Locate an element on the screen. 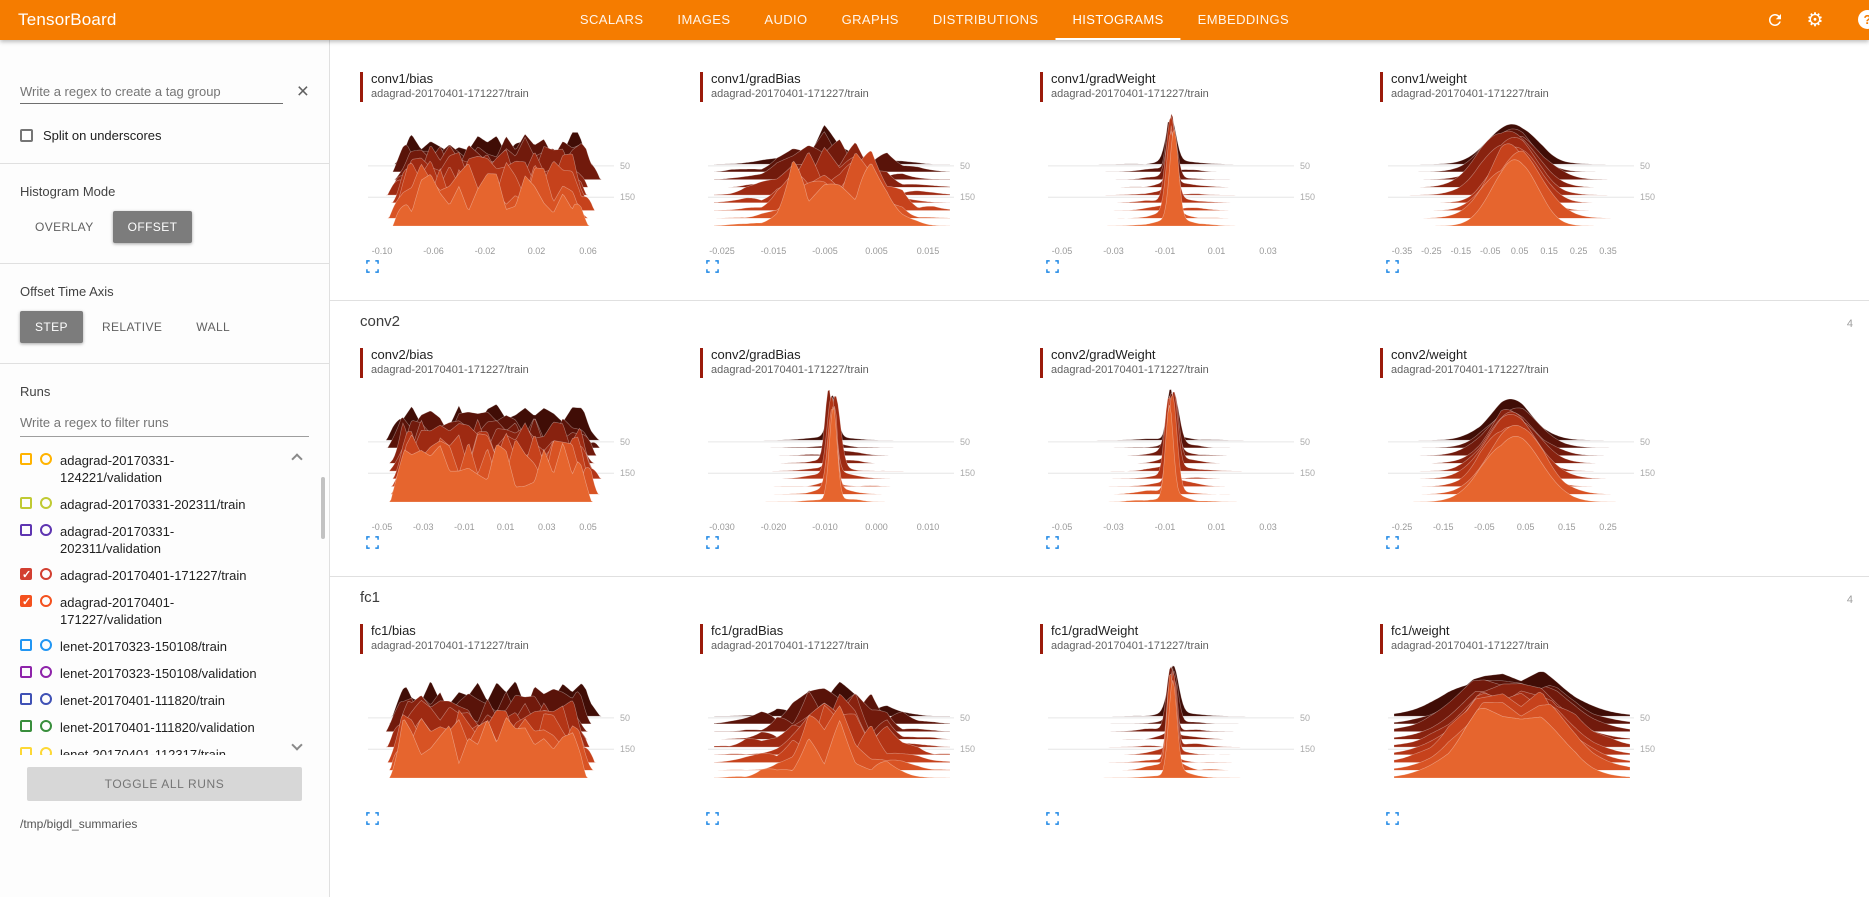  run-item: adagrad-20170331-202311/train is located at coordinates (151, 504).